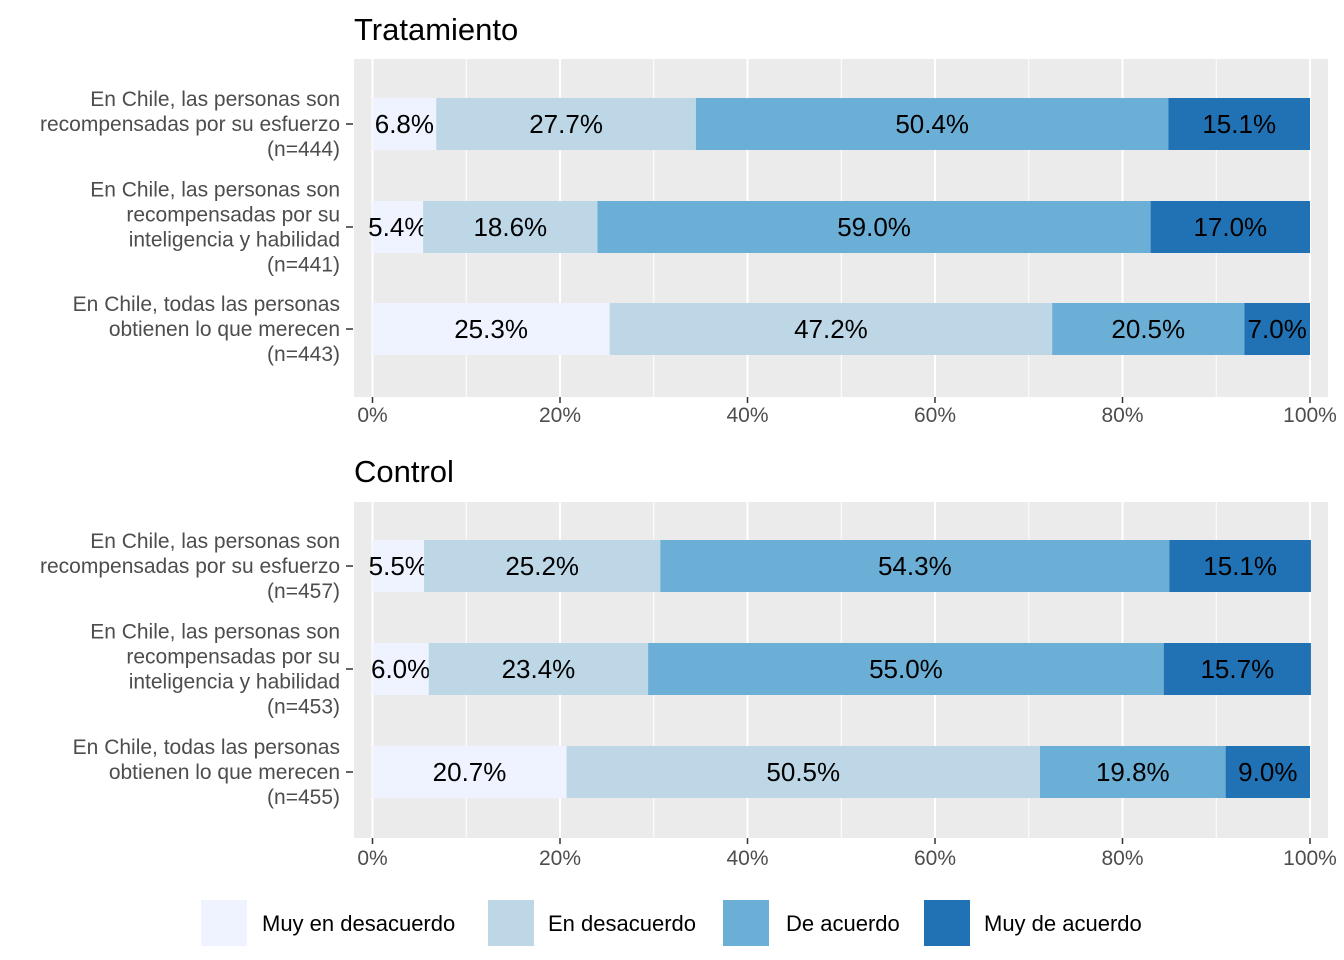 This screenshot has width=1344, height=960. Describe the element at coordinates (947, 923) in the screenshot. I see `legend-key-muy-de-acuerdo` at that location.